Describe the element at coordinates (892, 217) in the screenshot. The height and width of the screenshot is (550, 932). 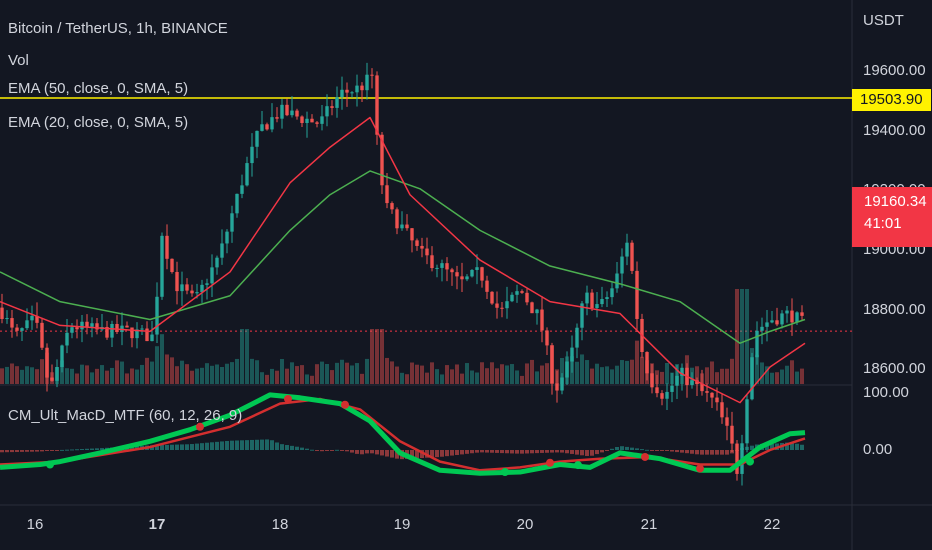
I see `last-price-badge: 19160.34 41:01` at that location.